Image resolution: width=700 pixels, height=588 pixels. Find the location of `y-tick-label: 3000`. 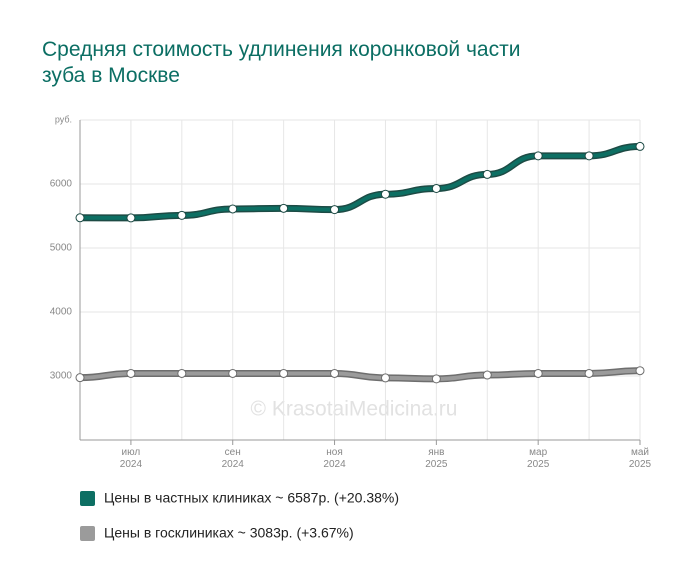

y-tick-label: 3000 is located at coordinates (61, 376).